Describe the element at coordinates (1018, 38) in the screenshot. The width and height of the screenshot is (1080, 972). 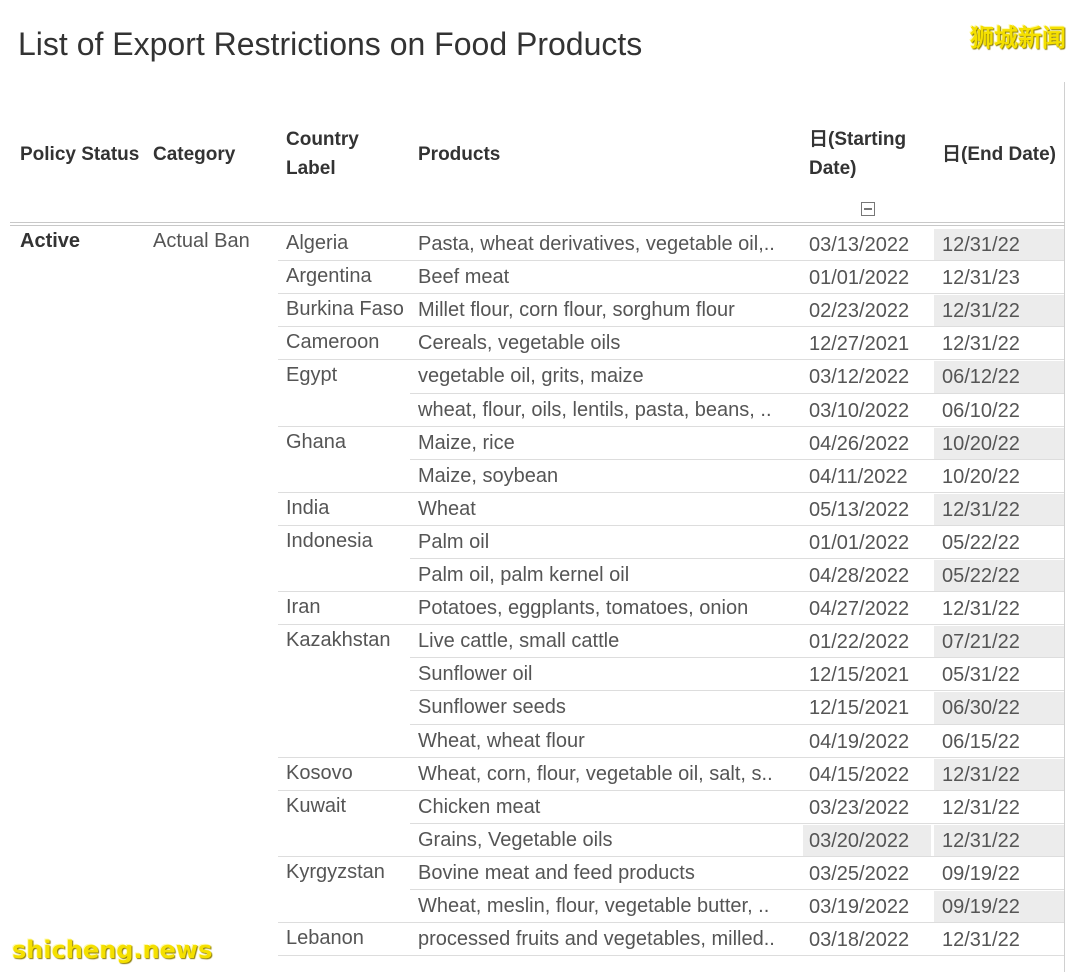
I see `watermark-top: 狮城新闻` at that location.